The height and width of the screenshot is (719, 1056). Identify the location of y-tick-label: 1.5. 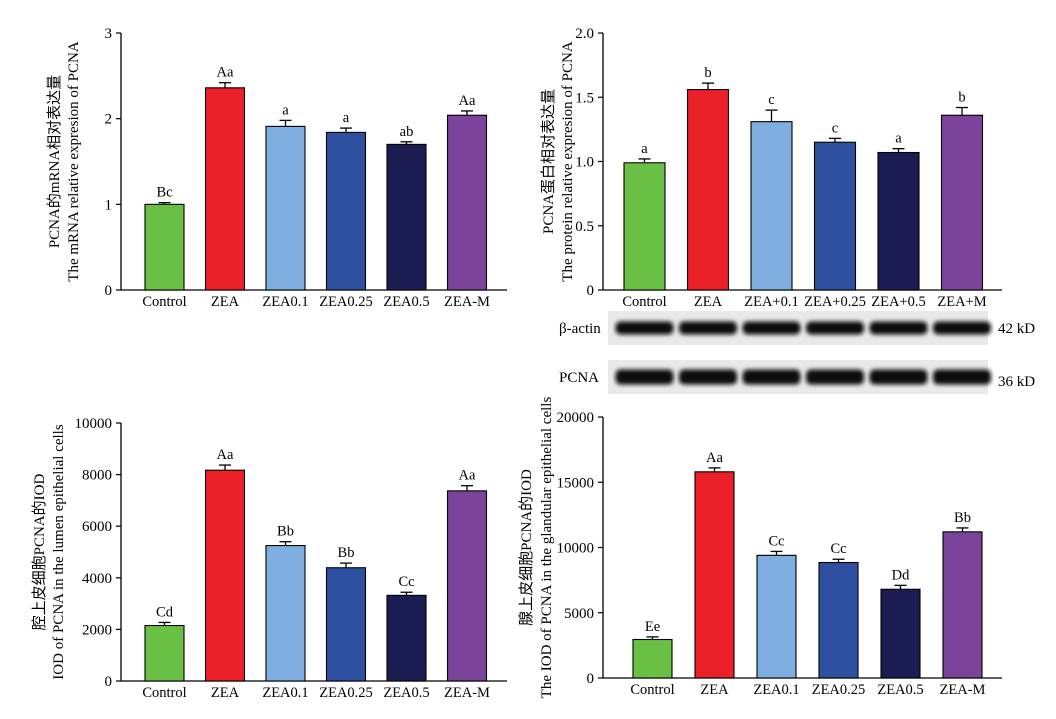
(584, 98).